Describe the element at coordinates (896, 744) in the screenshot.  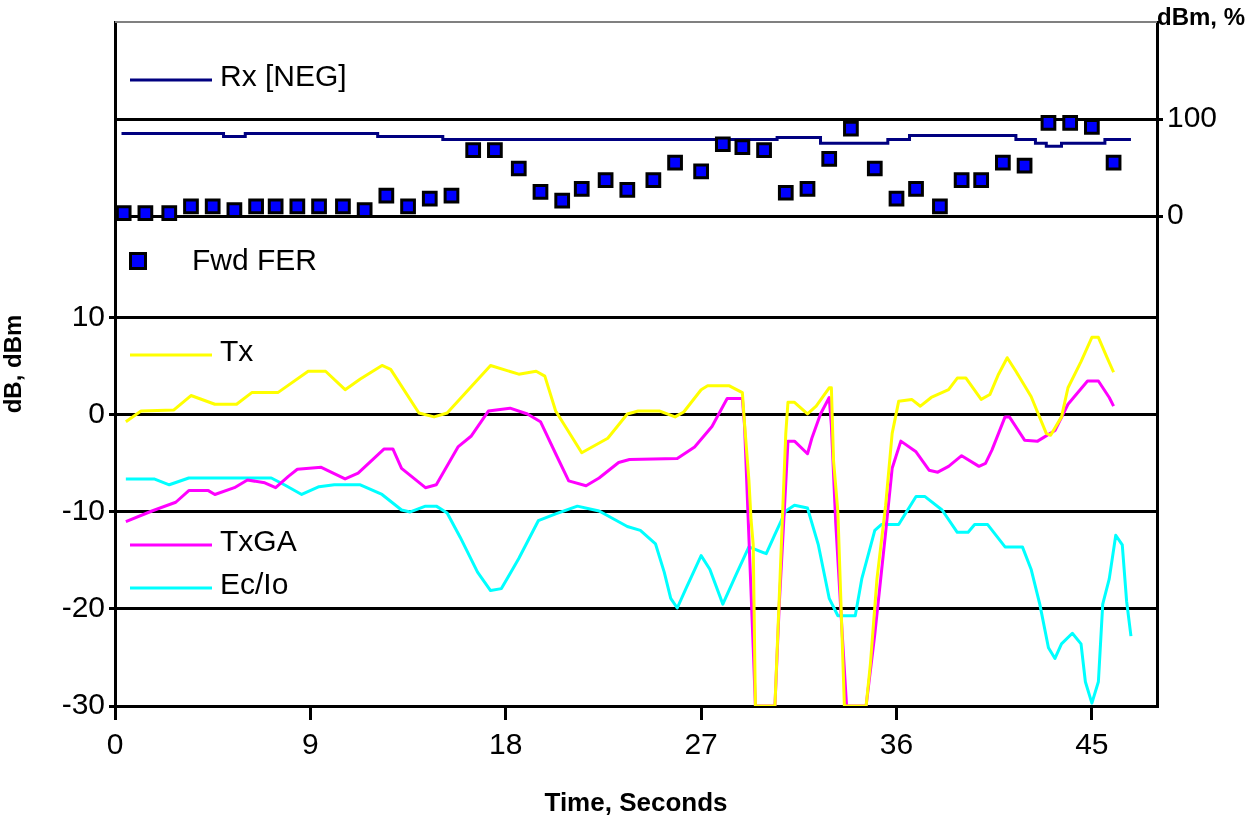
I see `x-tick-label: 36` at that location.